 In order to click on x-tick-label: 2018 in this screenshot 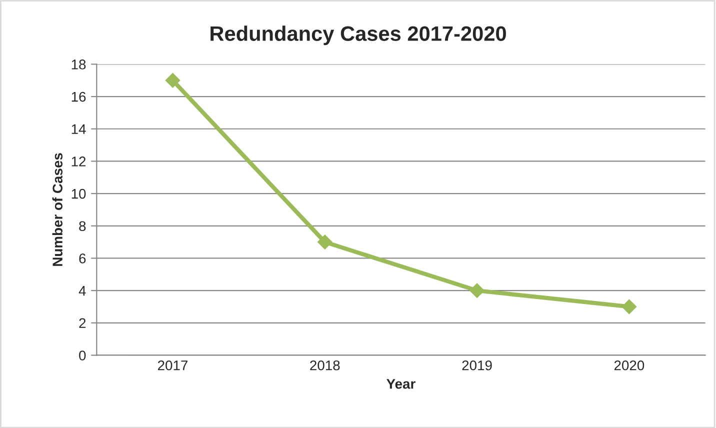, I will do `click(325, 365)`.